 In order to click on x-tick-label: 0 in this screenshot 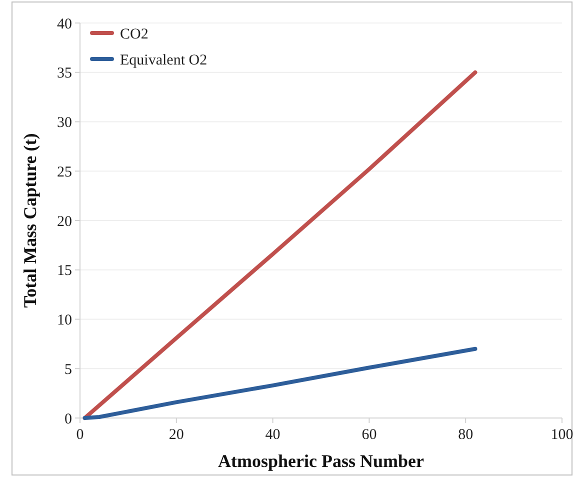, I will do `click(80, 435)`.